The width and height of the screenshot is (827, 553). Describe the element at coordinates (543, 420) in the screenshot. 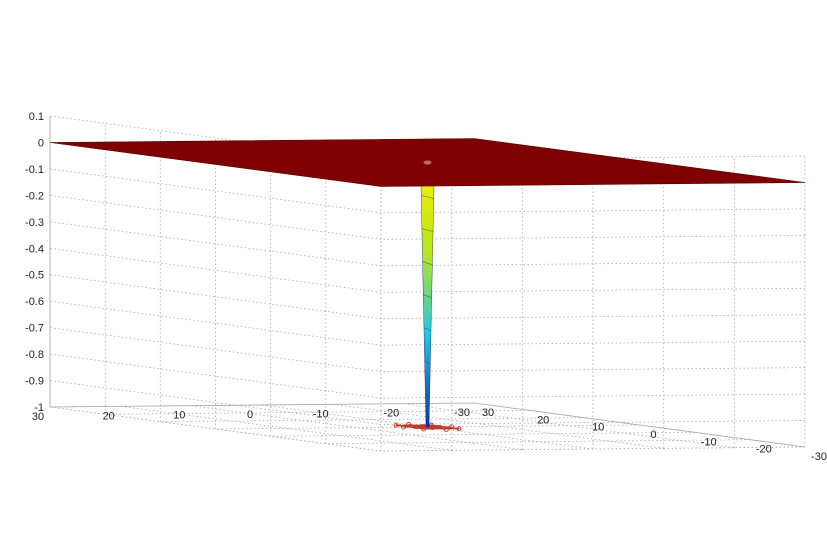

I see `x-tick-label: 20` at that location.